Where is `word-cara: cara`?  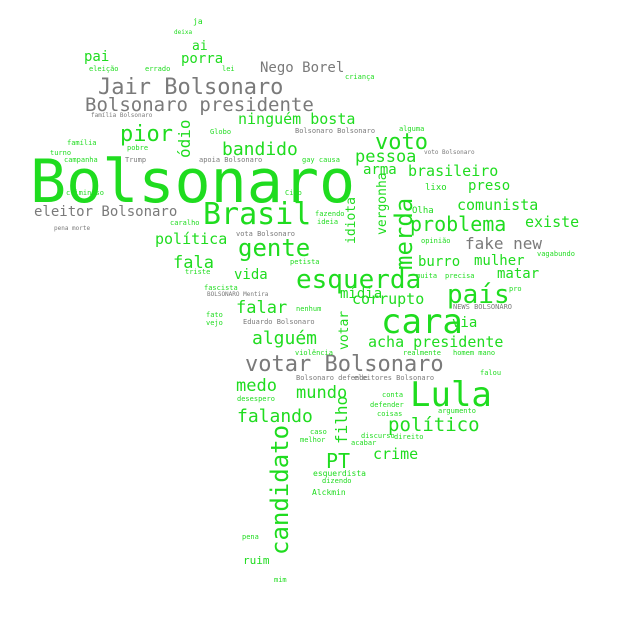
word-cara: cara is located at coordinates (422, 322).